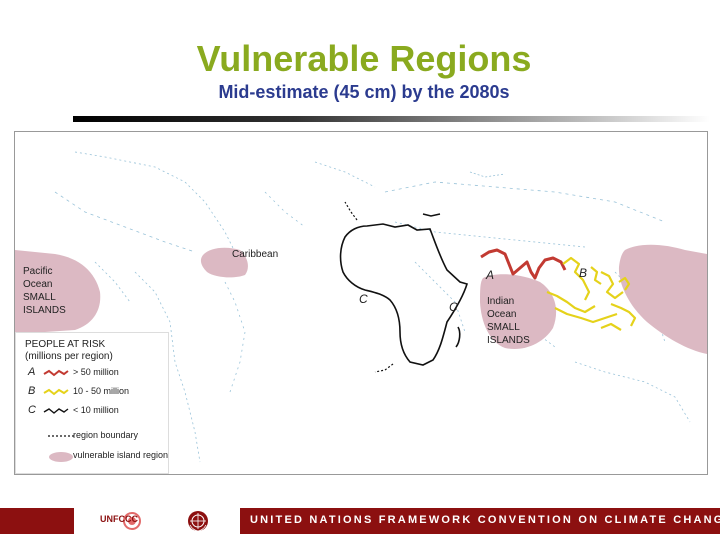 Image resolution: width=720 pixels, height=540 pixels. What do you see at coordinates (391, 119) in the screenshot?
I see `title-divider` at bounding box center [391, 119].